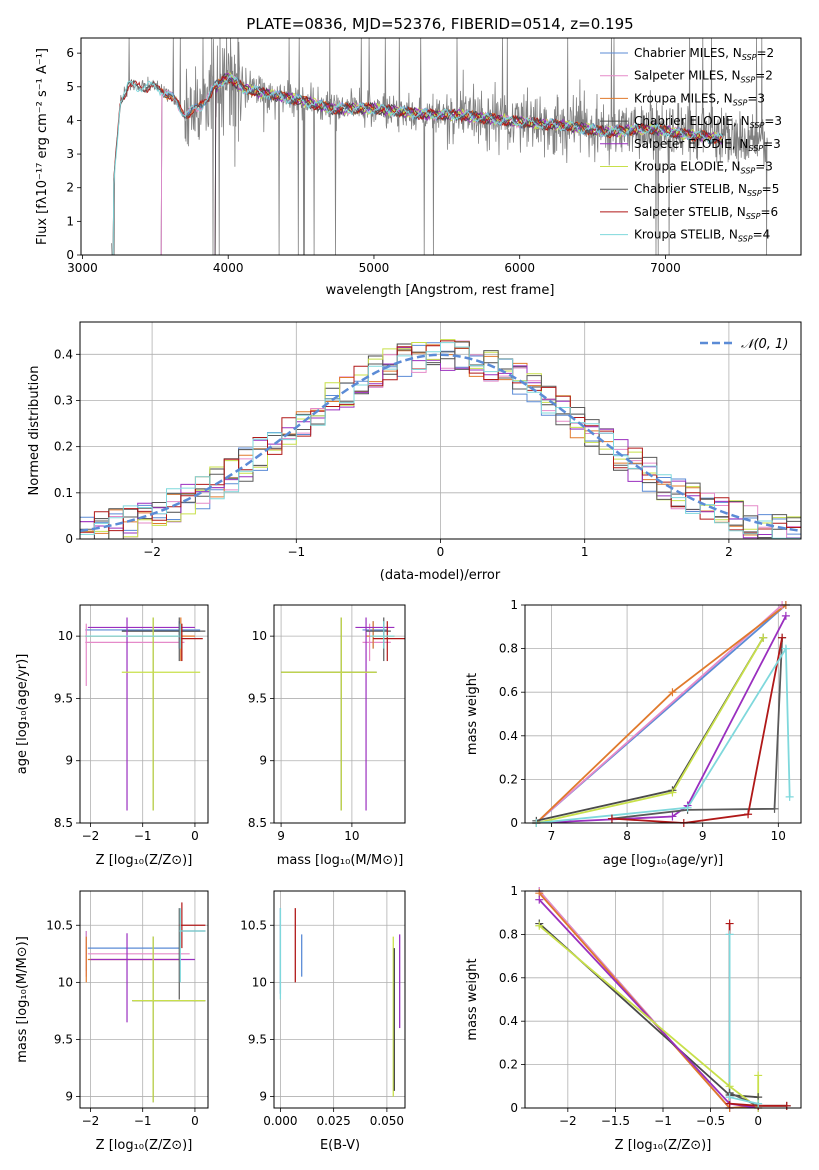  Describe the element at coordinates (22, 999) in the screenshot. I see `y-axis-label: mass [log₁₀(M/M⊙)]` at that location.